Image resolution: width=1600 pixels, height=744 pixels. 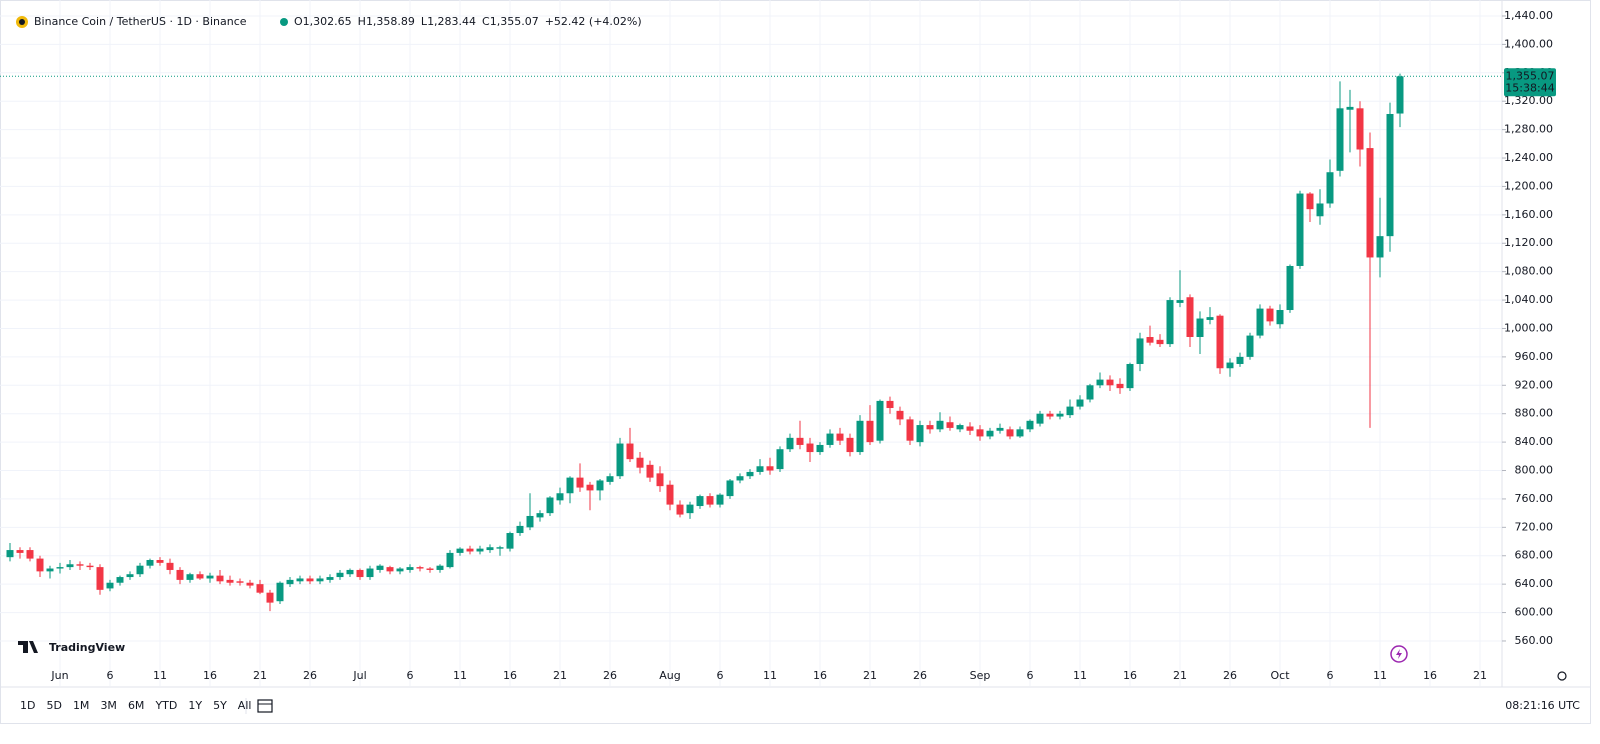 I want to click on x-tick-label: 6, so click(x=110, y=675).